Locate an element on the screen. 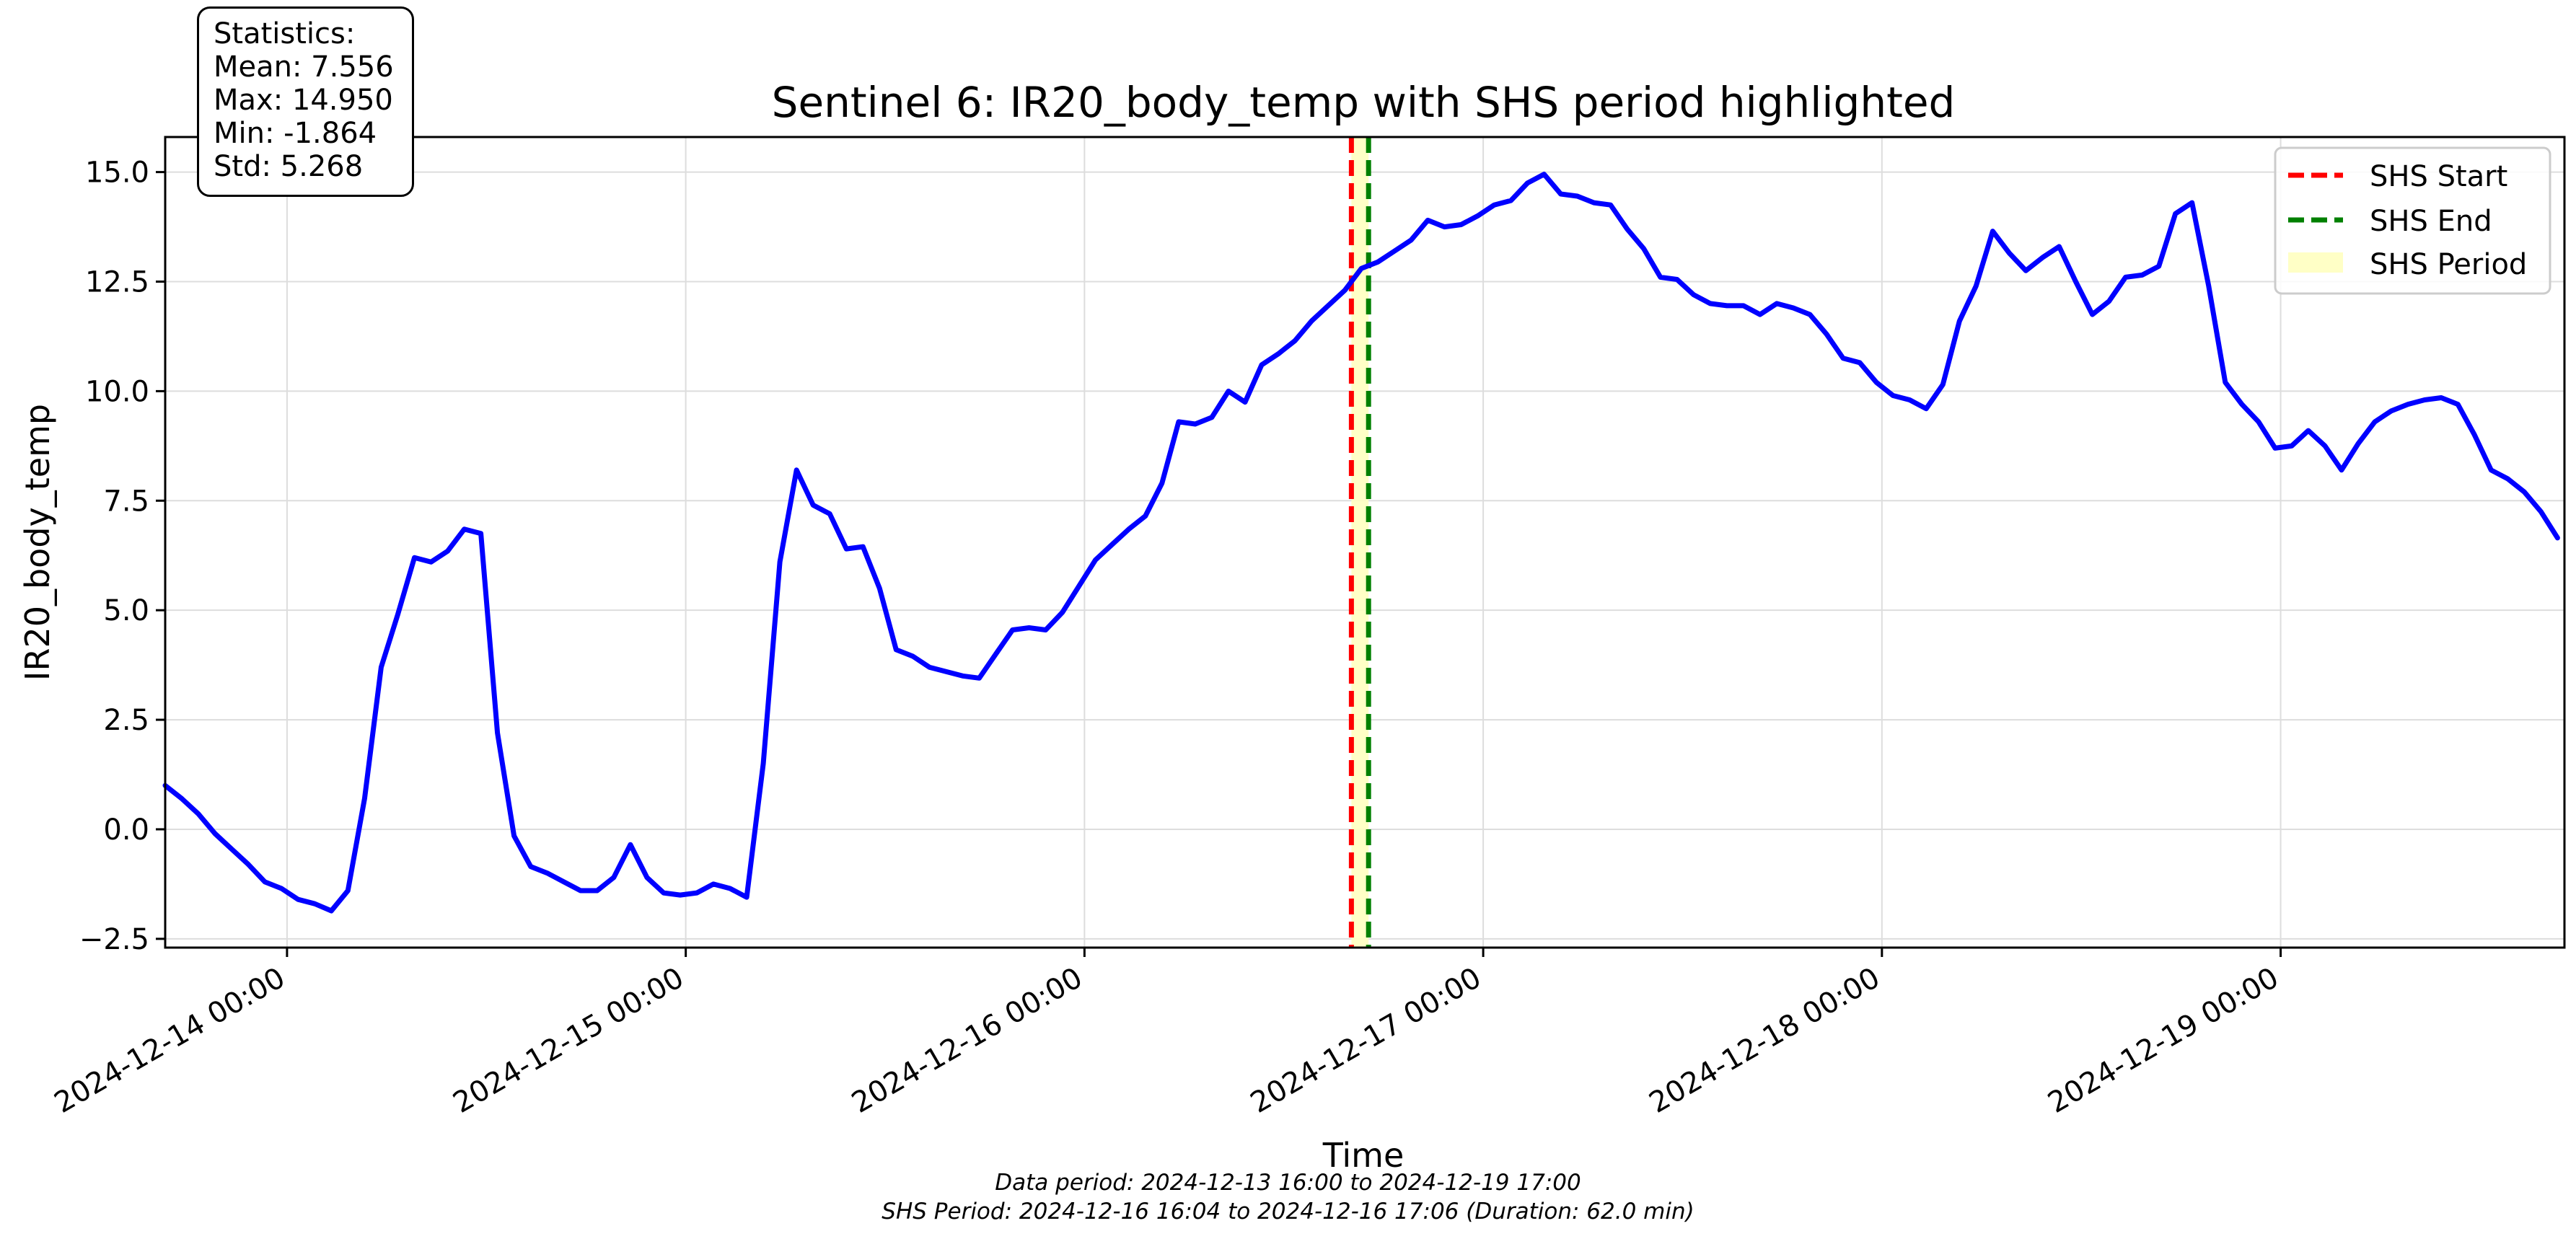 The width and height of the screenshot is (2576, 1244). x-tick-label: 2024-12-17 00:00 is located at coordinates (1366, 1040).